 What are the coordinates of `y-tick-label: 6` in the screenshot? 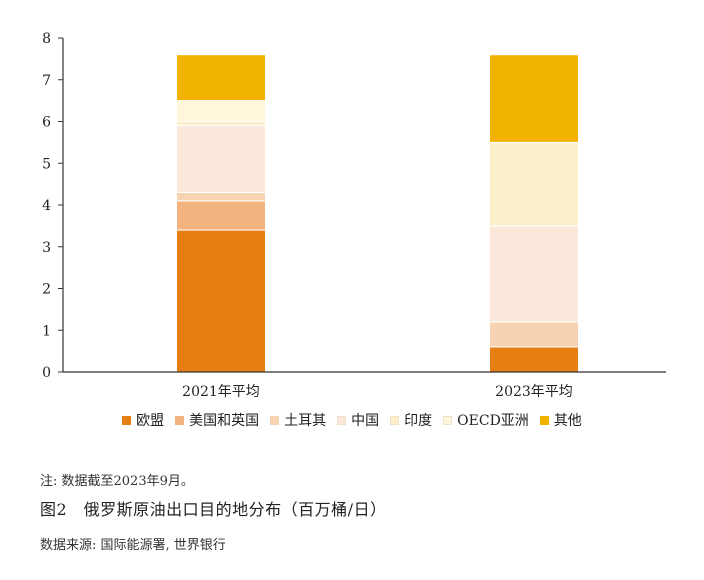 It's located at (46, 123).